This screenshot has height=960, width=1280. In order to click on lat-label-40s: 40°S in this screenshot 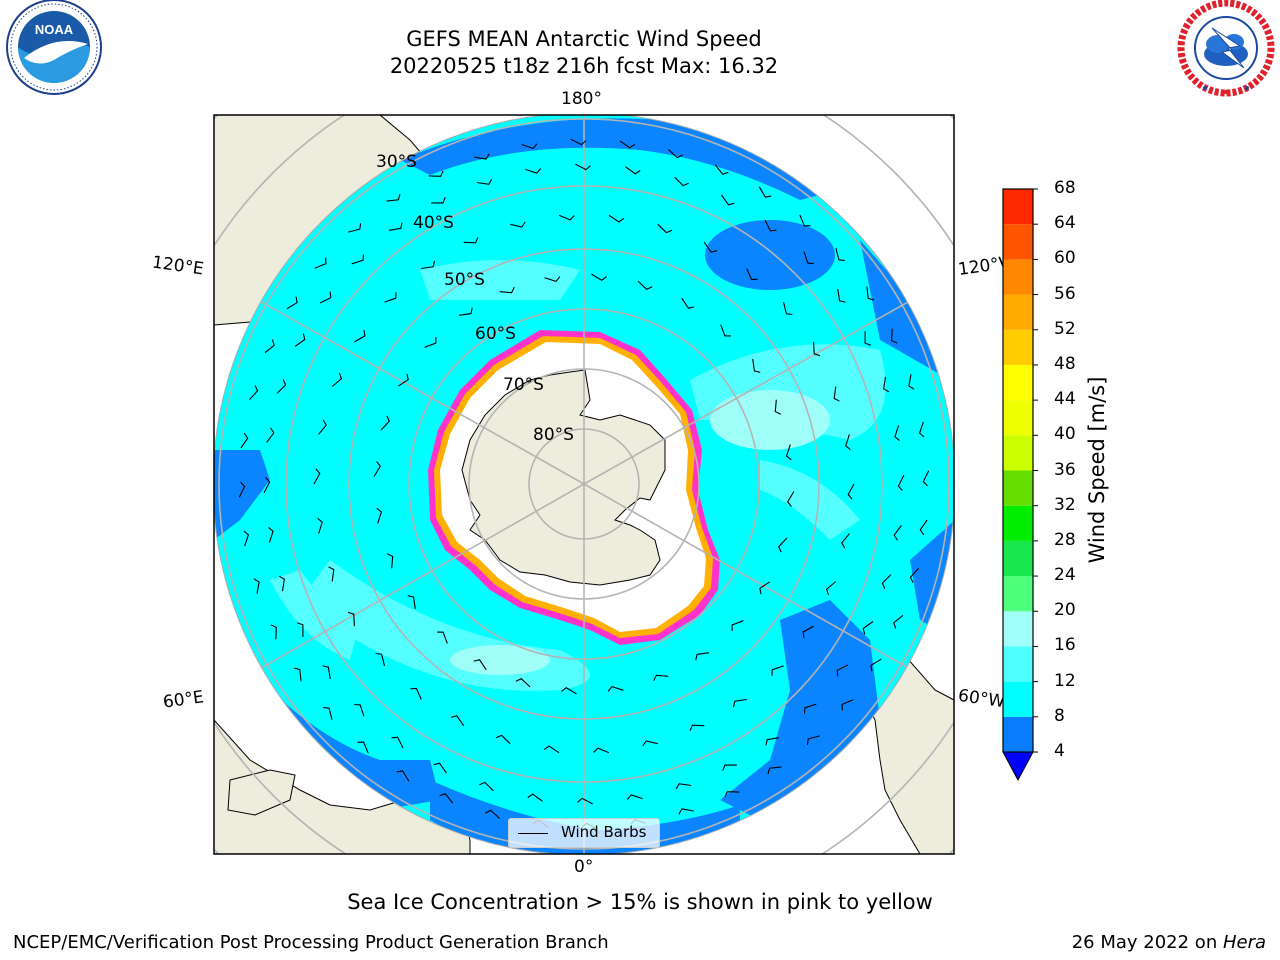, I will do `click(433, 223)`.